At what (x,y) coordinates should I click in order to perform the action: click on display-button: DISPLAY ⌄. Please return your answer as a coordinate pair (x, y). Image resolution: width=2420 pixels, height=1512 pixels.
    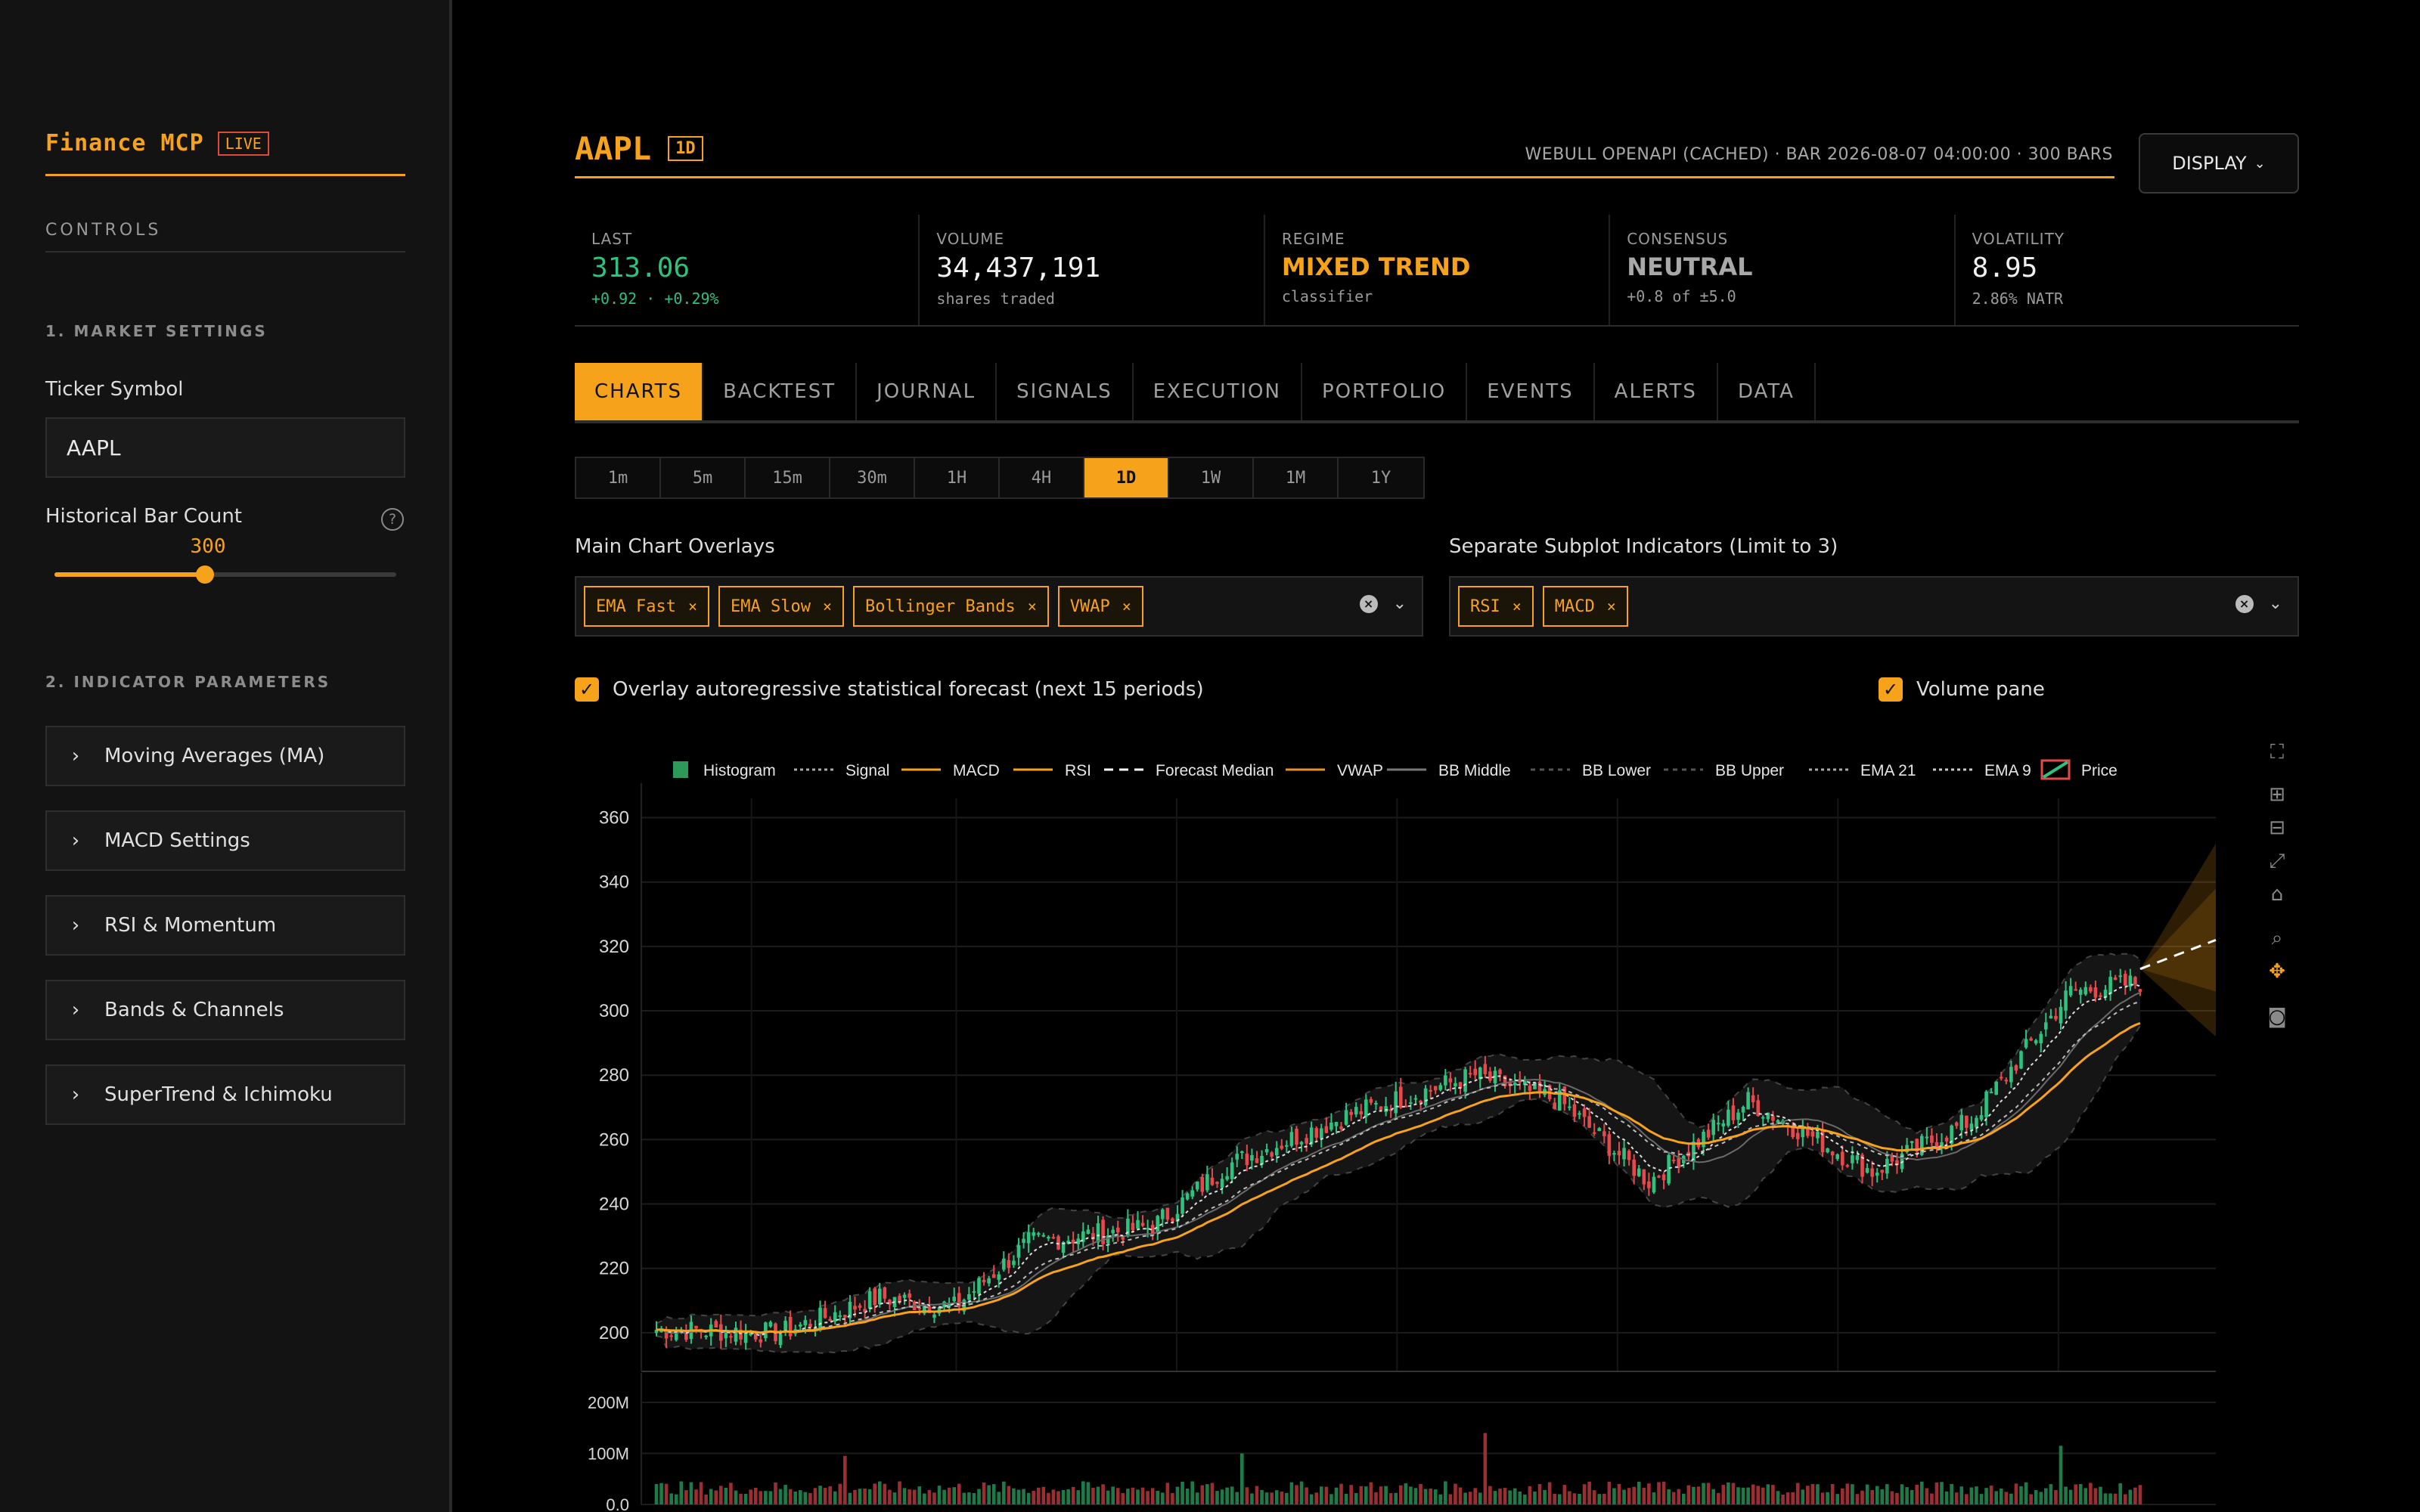
    Looking at the image, I should click on (2219, 163).